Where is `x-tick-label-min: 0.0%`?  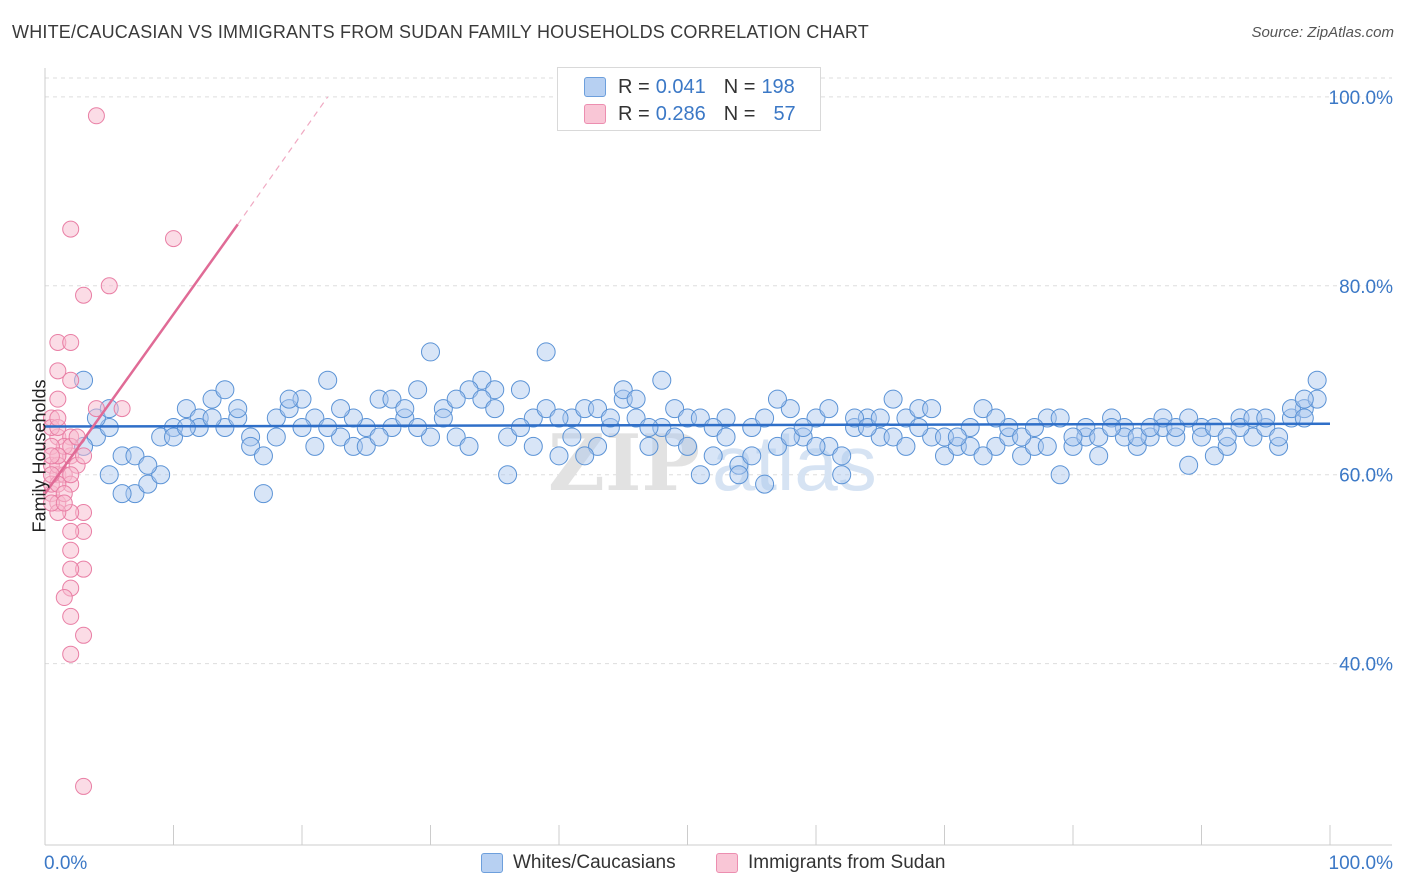
x-tick-label-min: 0.0% is located at coordinates (65, 863).